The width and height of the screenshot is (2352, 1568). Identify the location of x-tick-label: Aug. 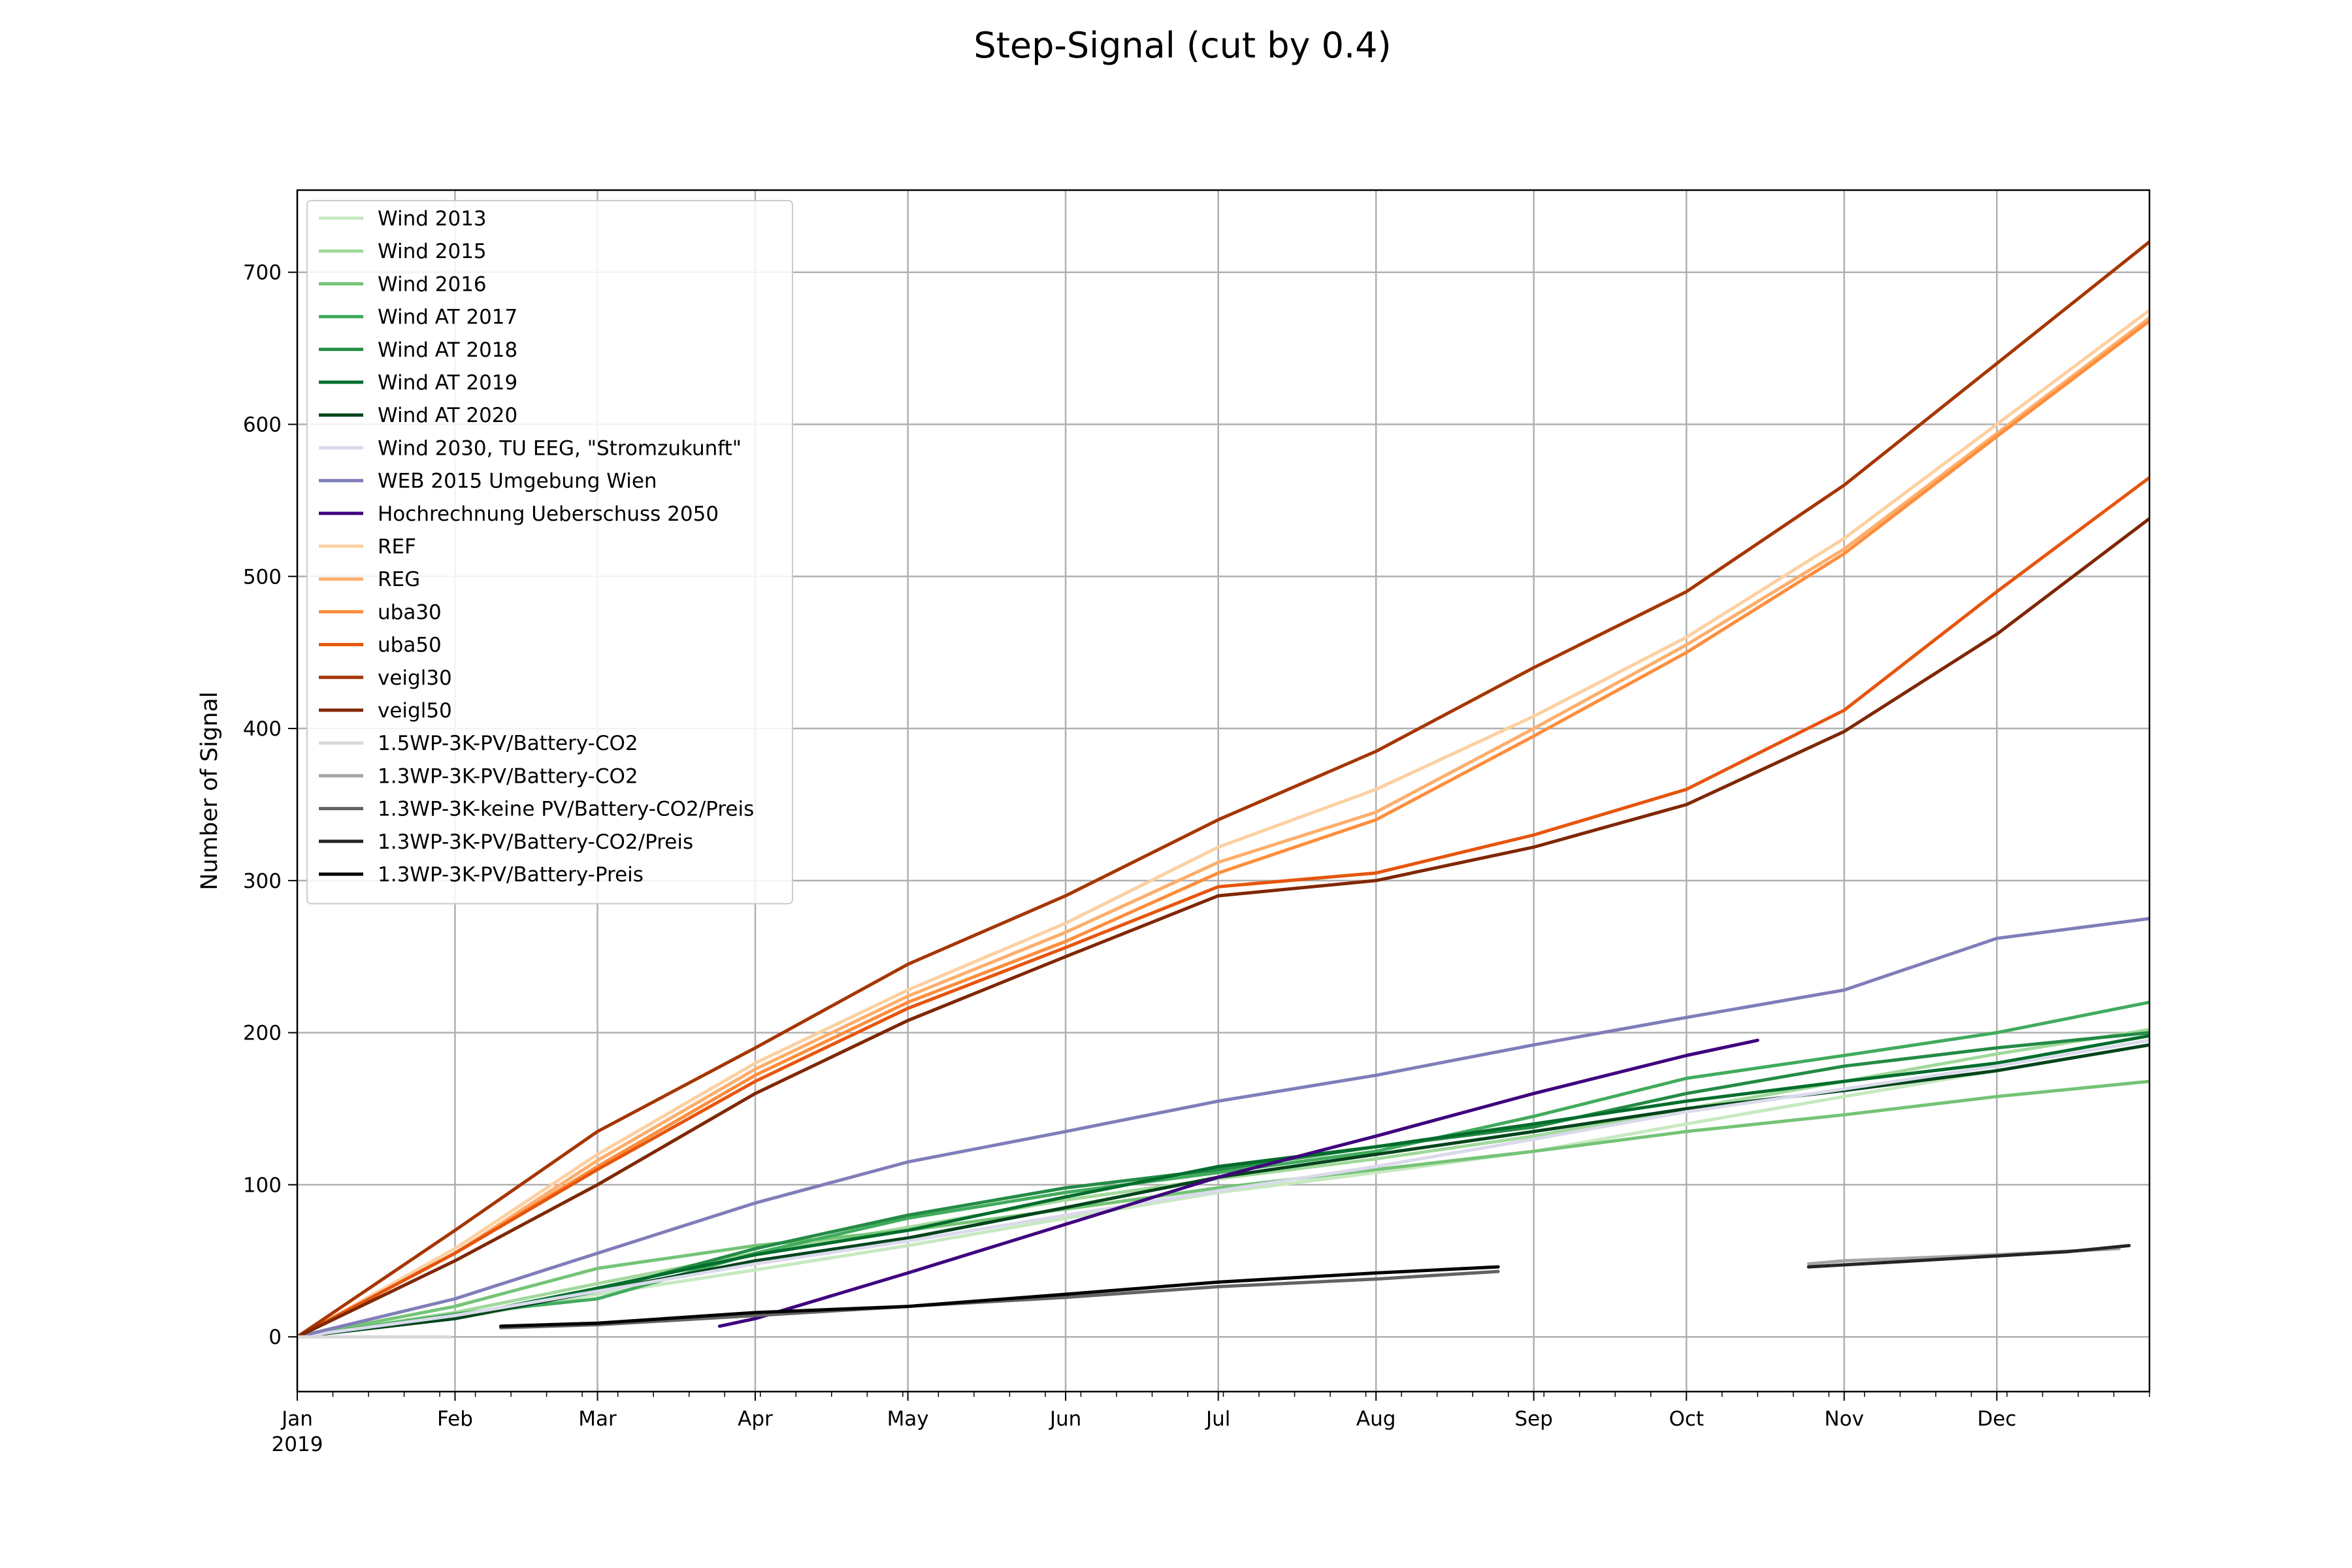
(1376, 1419).